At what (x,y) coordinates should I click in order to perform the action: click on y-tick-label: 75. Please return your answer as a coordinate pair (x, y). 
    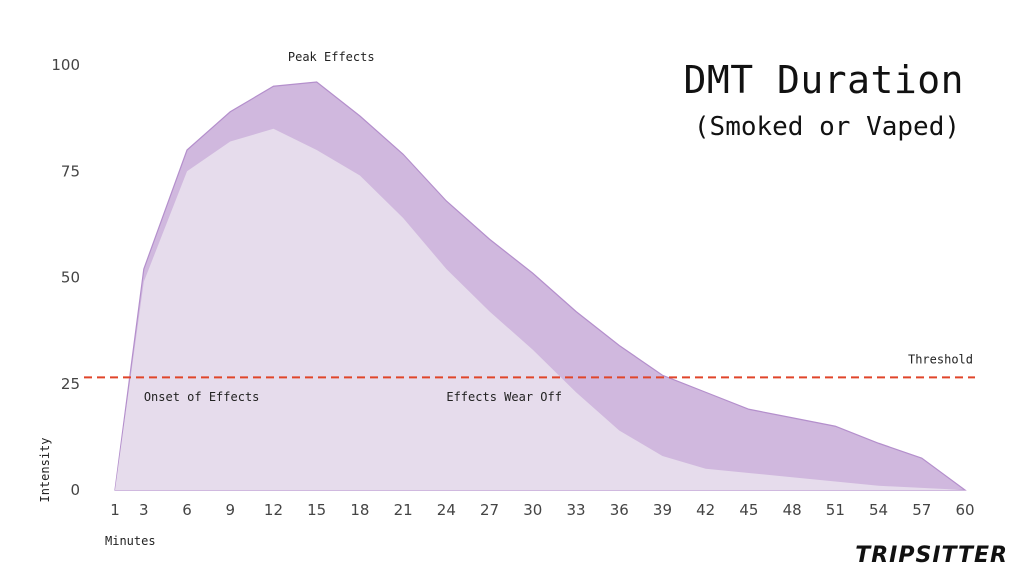
    Looking at the image, I should click on (70, 171).